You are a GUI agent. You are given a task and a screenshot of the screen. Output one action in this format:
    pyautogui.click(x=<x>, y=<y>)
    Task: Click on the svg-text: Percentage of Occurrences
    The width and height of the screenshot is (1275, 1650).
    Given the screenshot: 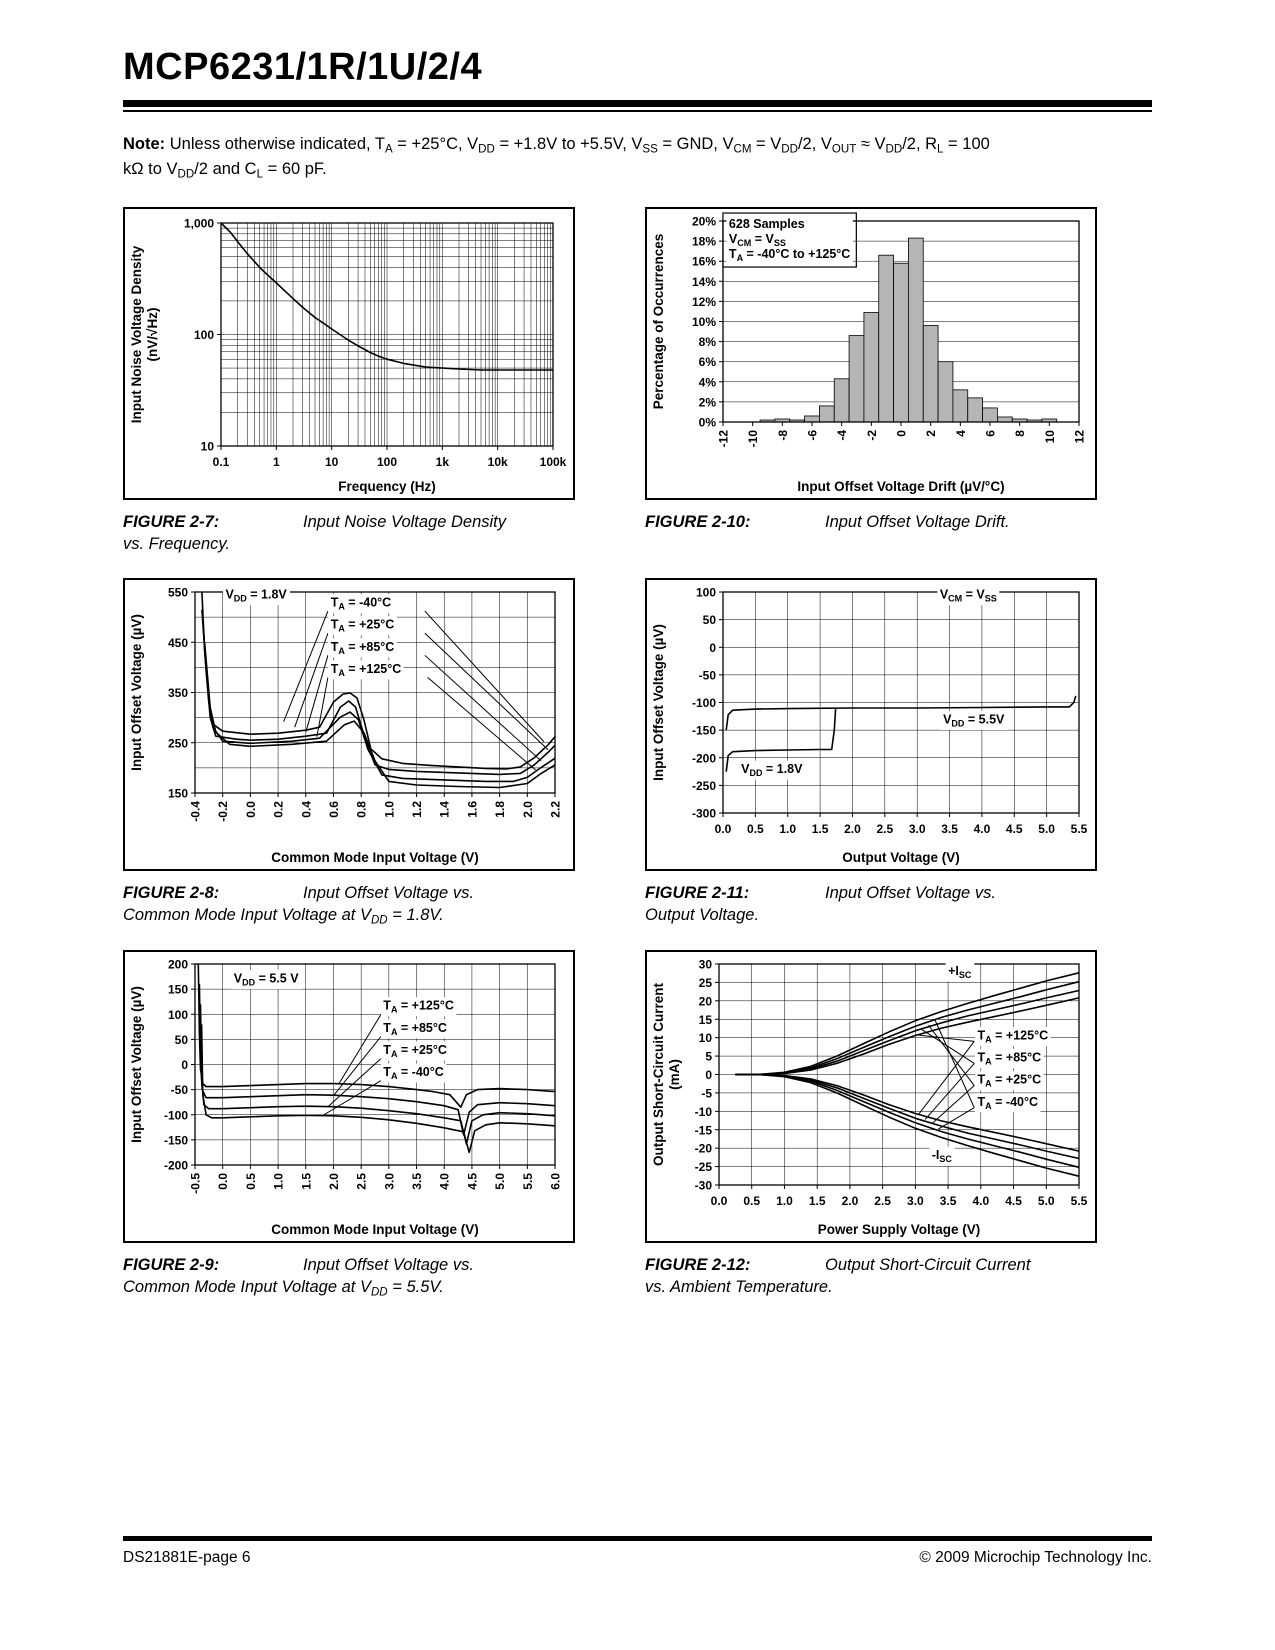 What is the action you would take?
    pyautogui.click(x=658, y=322)
    